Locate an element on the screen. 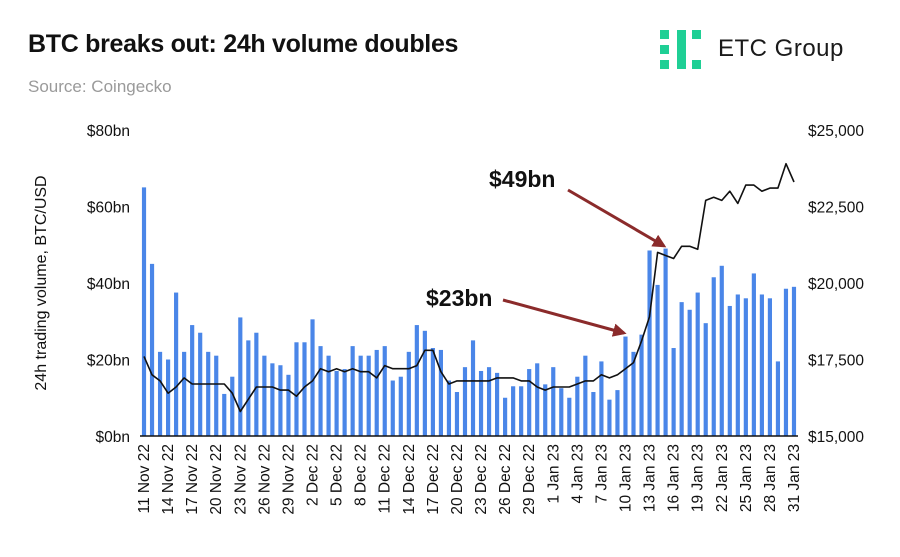 This screenshot has height=557, width=900. x-tick-label: 4 Jan 23 is located at coordinates (577, 473).